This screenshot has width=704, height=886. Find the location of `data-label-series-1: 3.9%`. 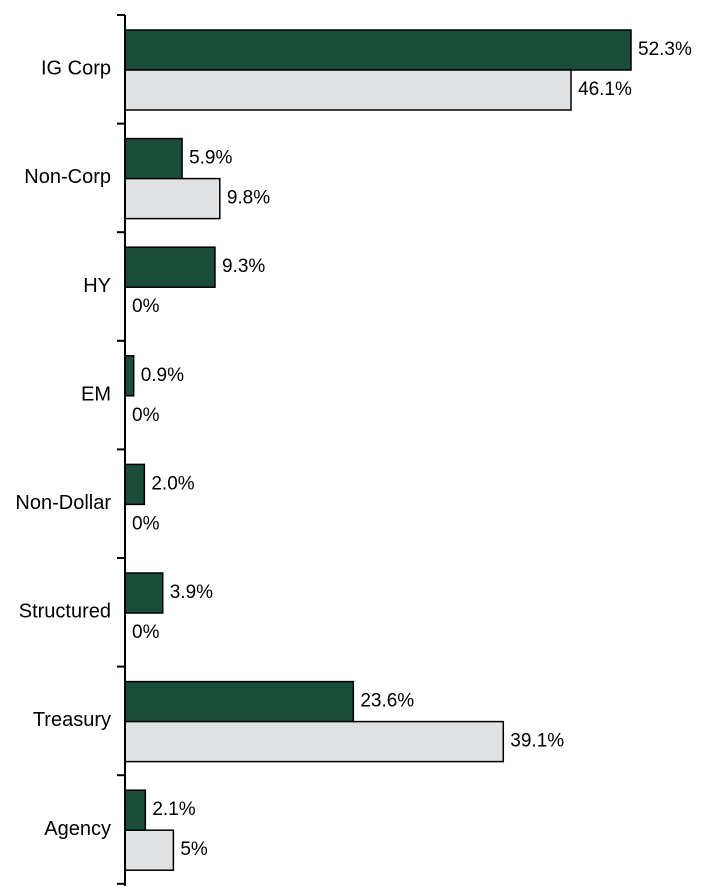

data-label-series-1: 3.9% is located at coordinates (191, 592).